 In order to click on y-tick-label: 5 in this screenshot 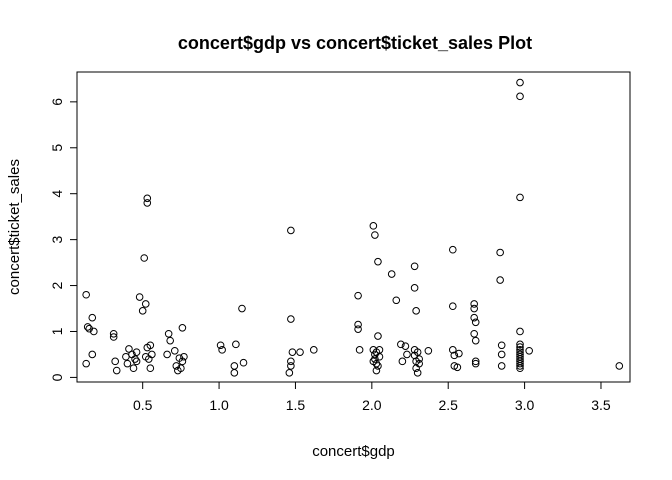, I will do `click(57, 148)`.